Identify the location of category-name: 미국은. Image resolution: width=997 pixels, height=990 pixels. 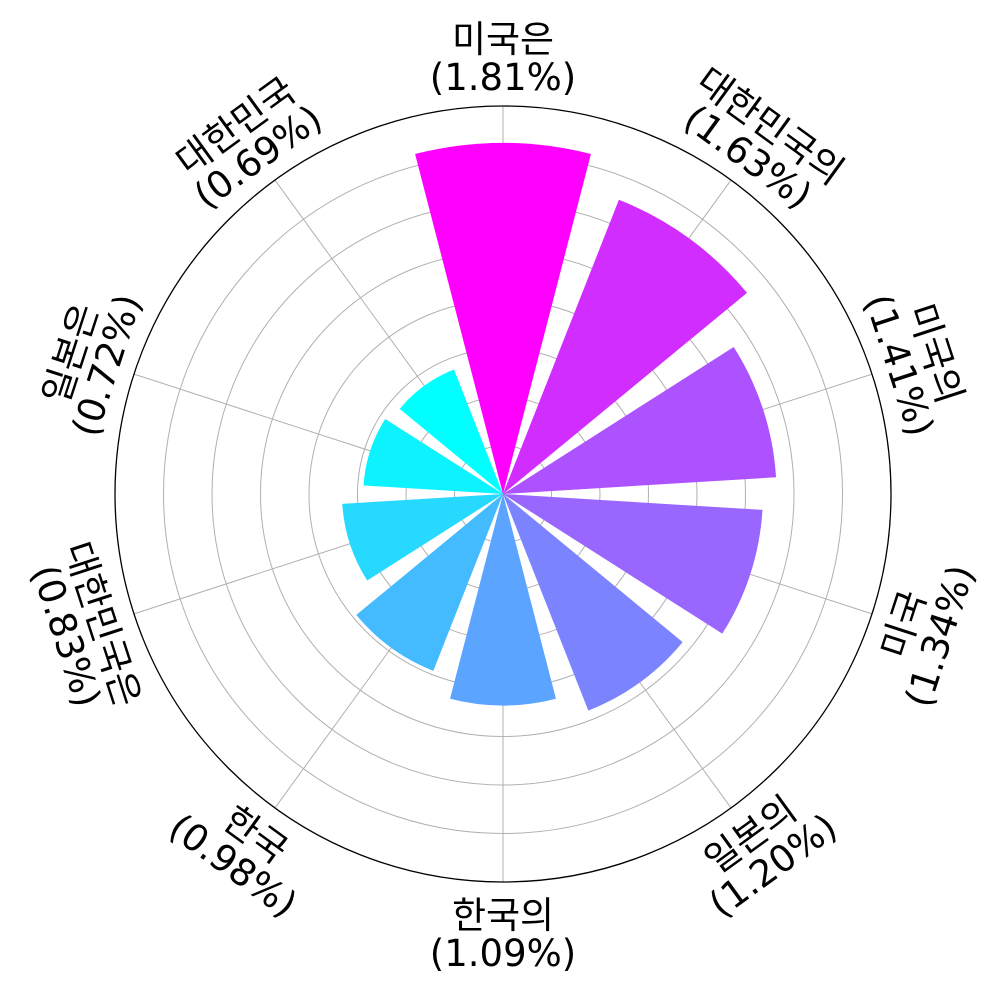
(503, 39).